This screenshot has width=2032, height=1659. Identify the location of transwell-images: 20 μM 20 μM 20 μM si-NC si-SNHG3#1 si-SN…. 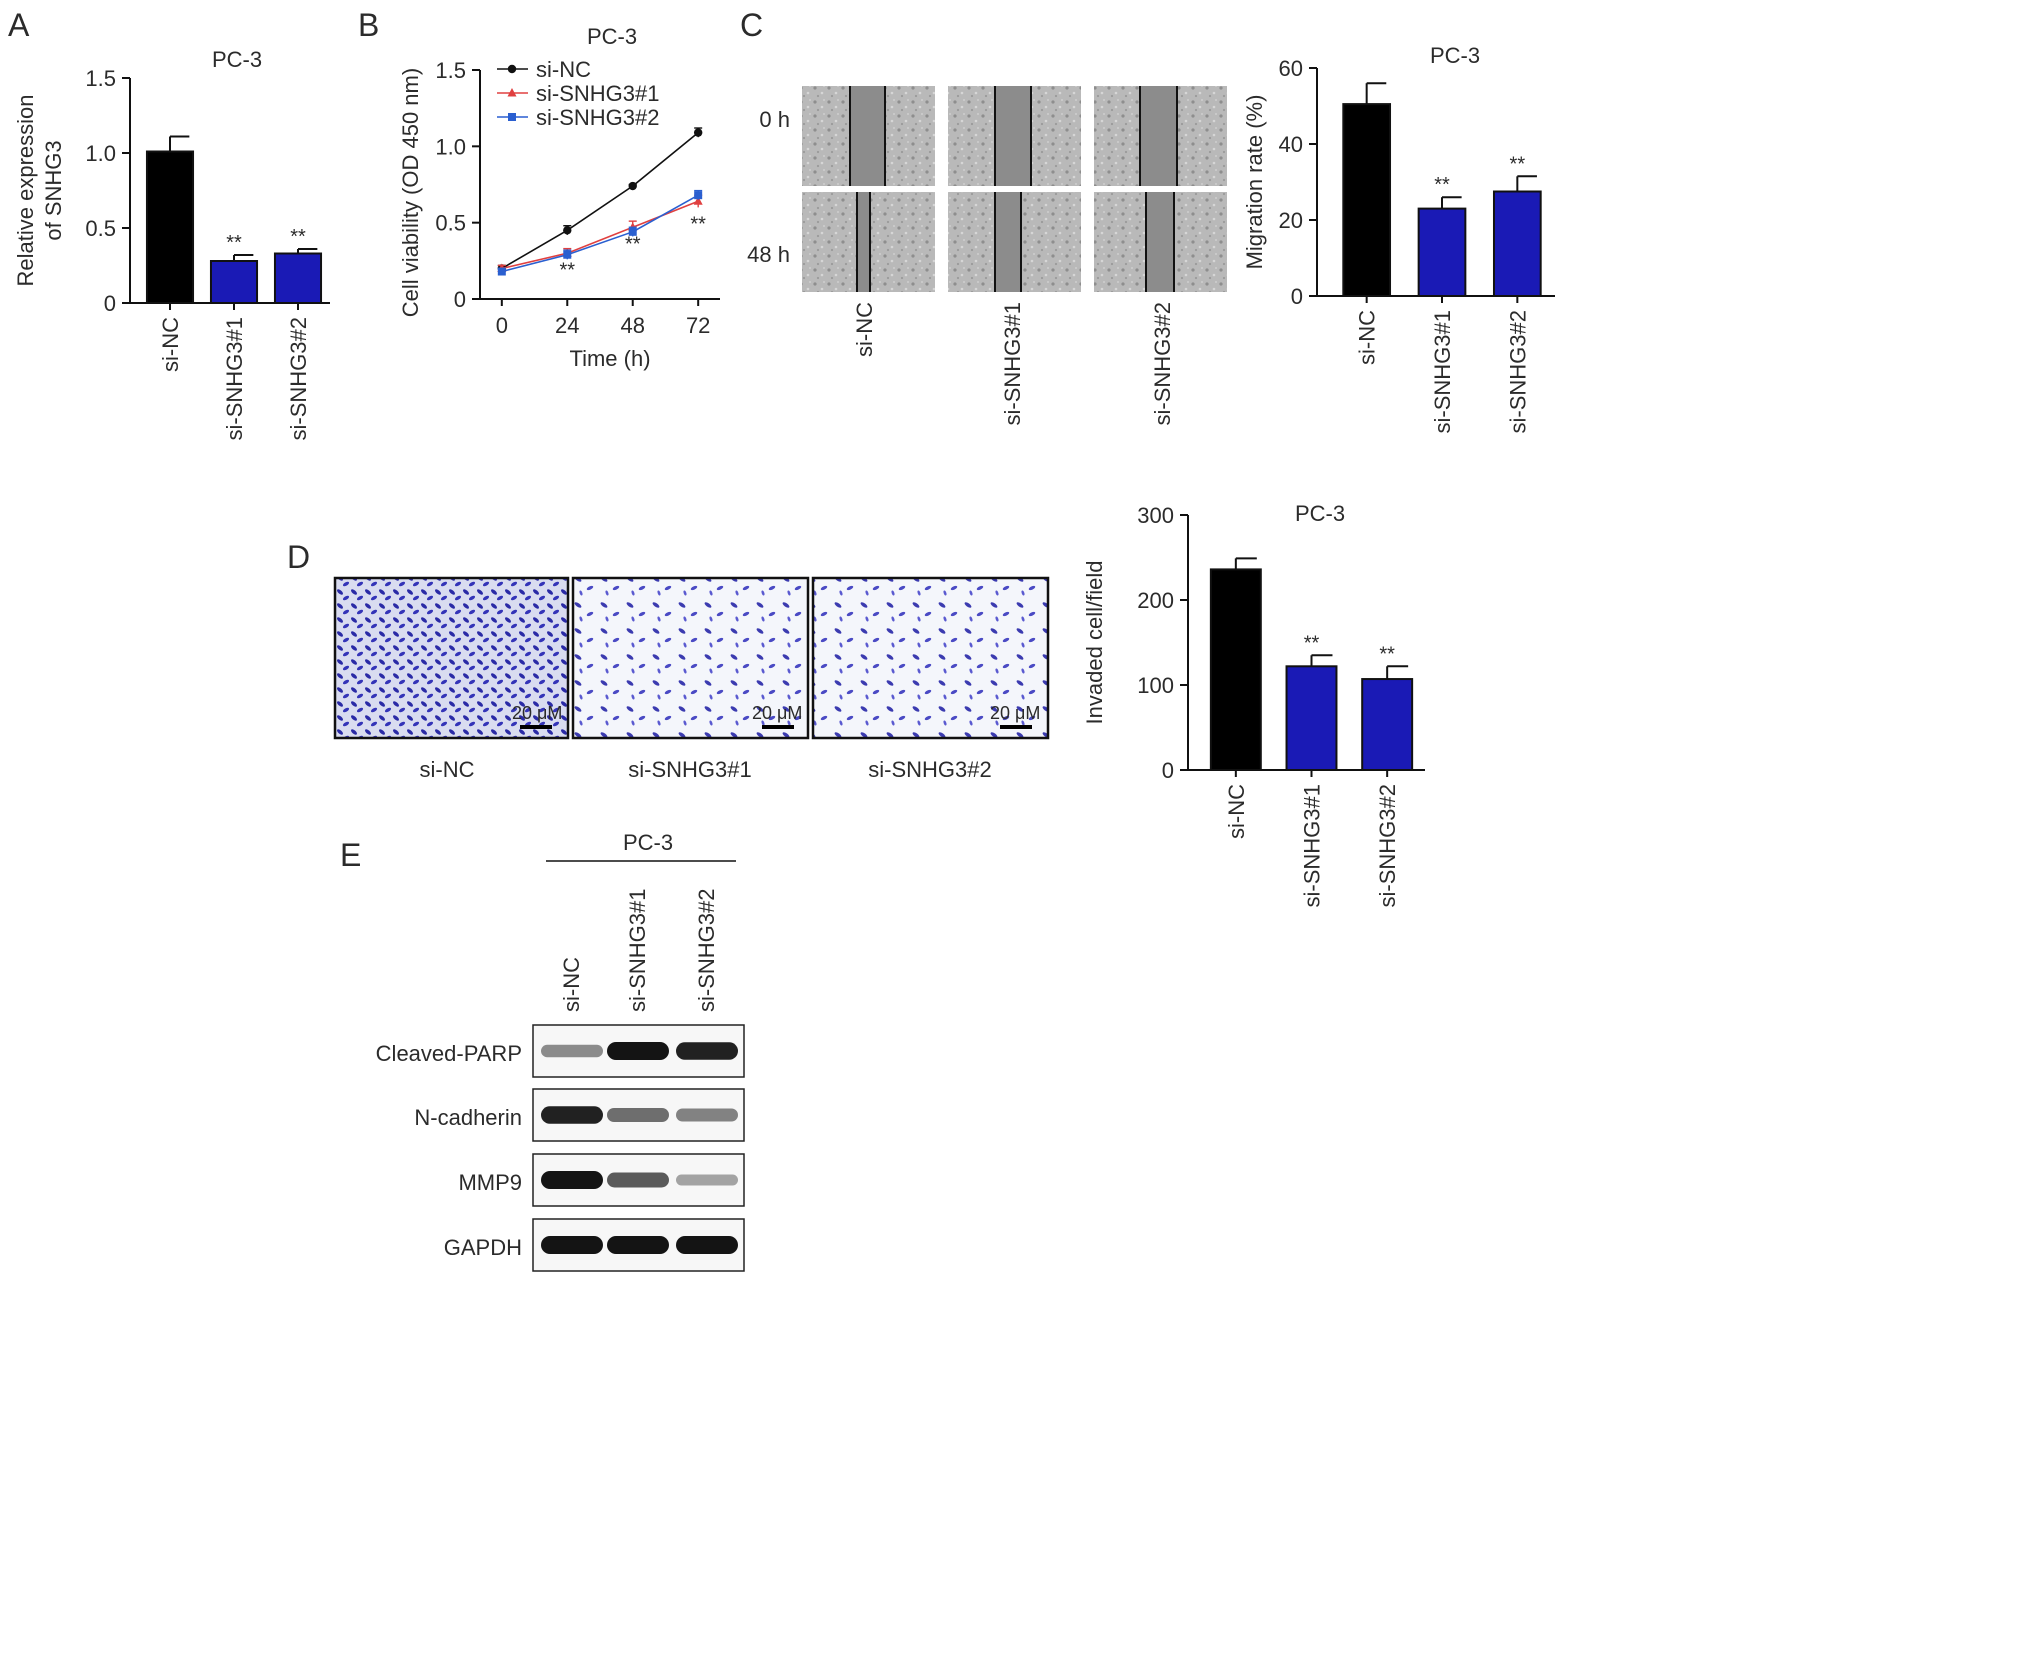
(691, 679).